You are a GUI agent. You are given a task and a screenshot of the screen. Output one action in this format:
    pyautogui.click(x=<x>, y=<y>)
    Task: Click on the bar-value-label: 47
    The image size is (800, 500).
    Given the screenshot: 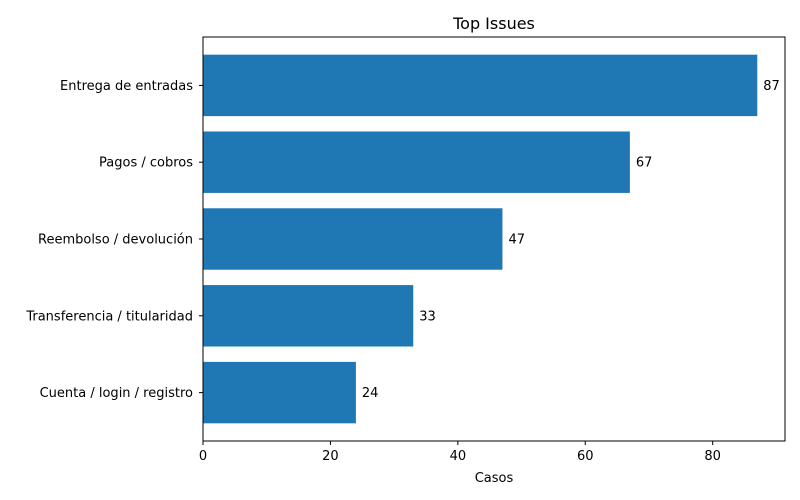 What is the action you would take?
    pyautogui.click(x=516, y=240)
    